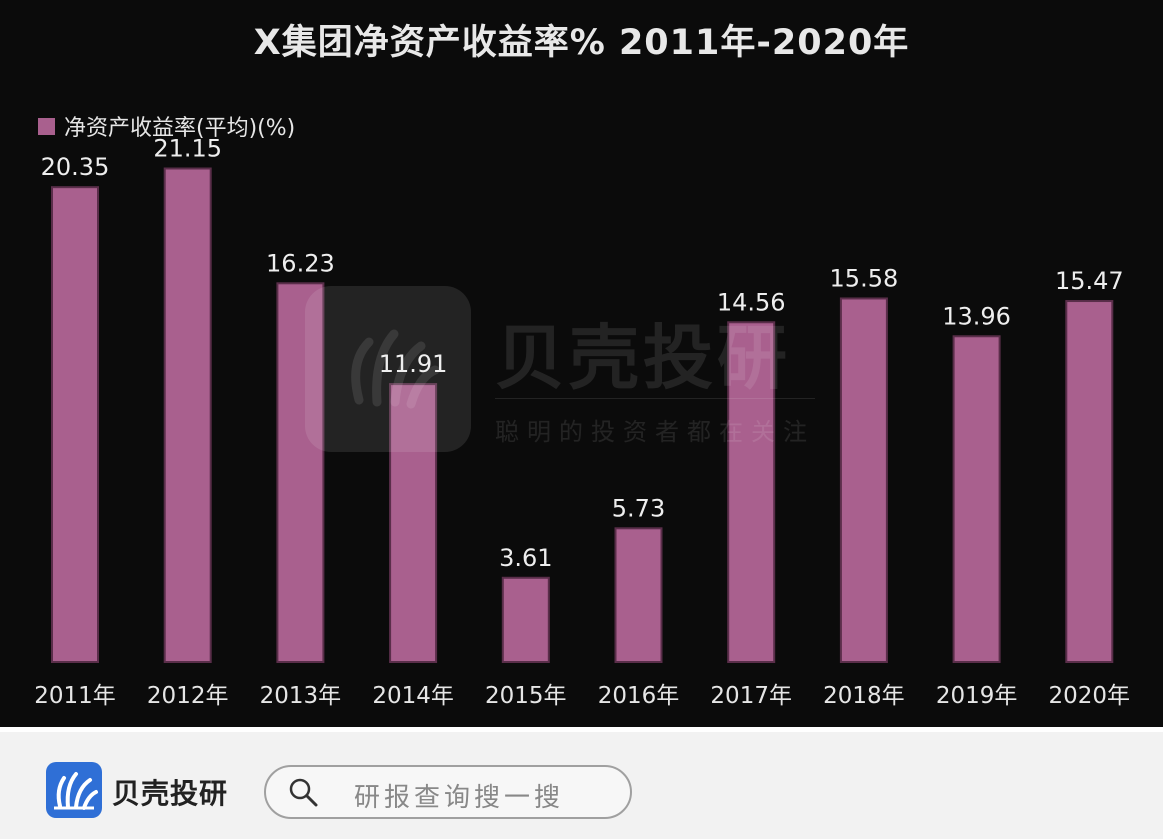  What do you see at coordinates (863, 480) in the screenshot?
I see `bar-2018年` at bounding box center [863, 480].